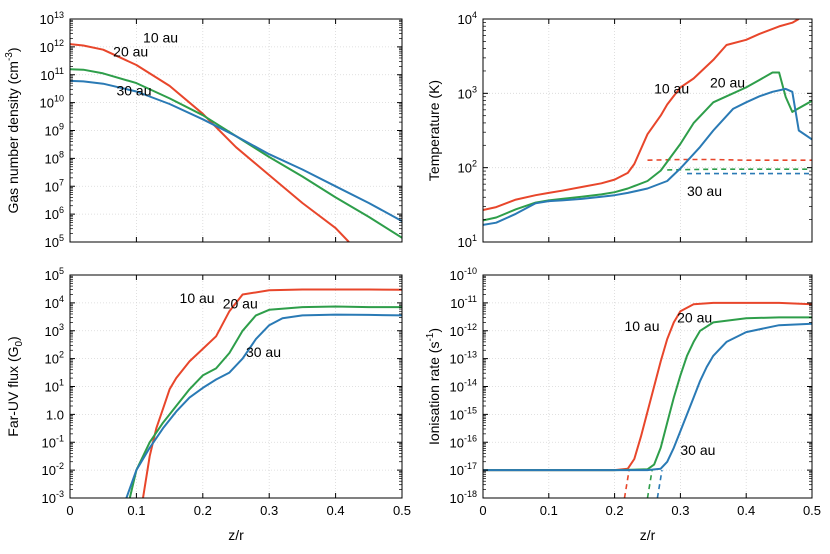 The width and height of the screenshot is (830, 554). Describe the element at coordinates (463, 469) in the screenshot. I see `y-tick-label: 10⁻¹⁷` at that location.